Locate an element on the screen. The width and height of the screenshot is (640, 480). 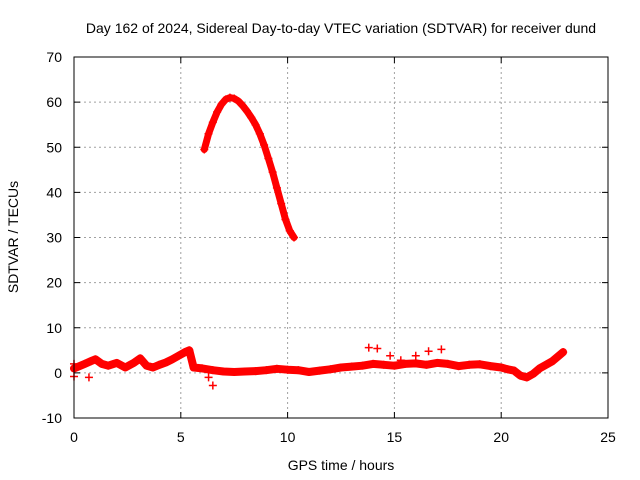
x-axis-label: GPS time / hours is located at coordinates (341, 465).